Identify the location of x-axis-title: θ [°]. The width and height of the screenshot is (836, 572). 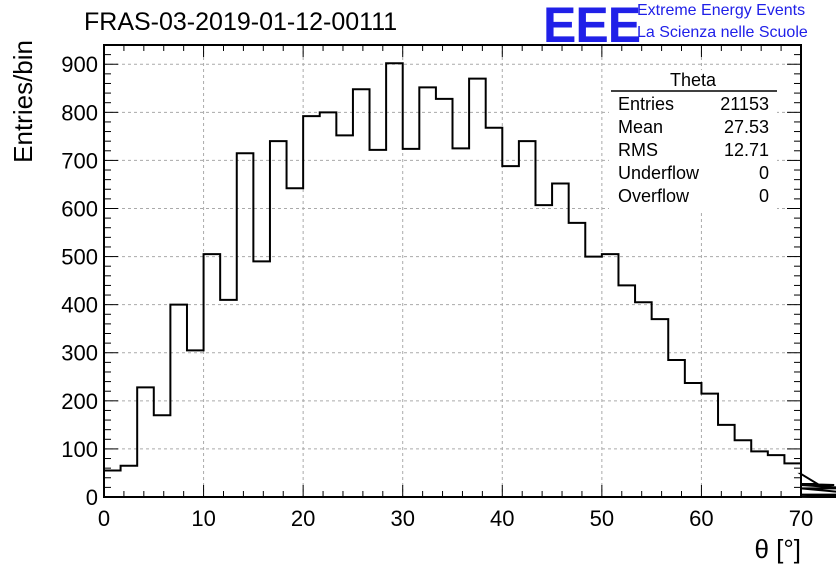
(777, 549).